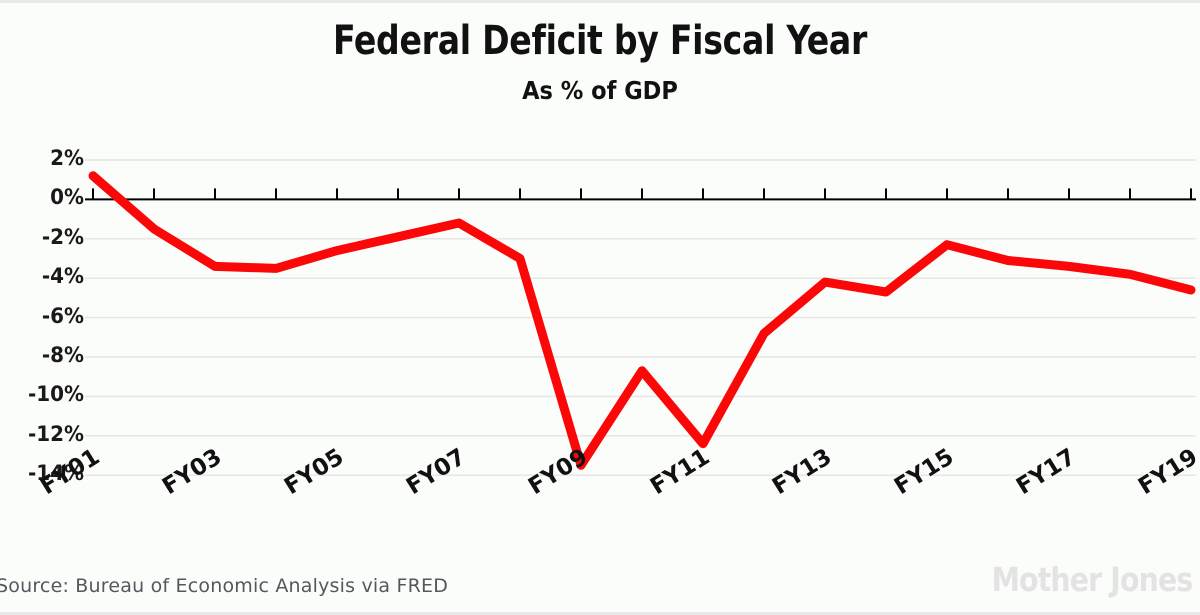 Image resolution: width=1200 pixels, height=615 pixels. I want to click on bottom-divider, so click(600, 613).